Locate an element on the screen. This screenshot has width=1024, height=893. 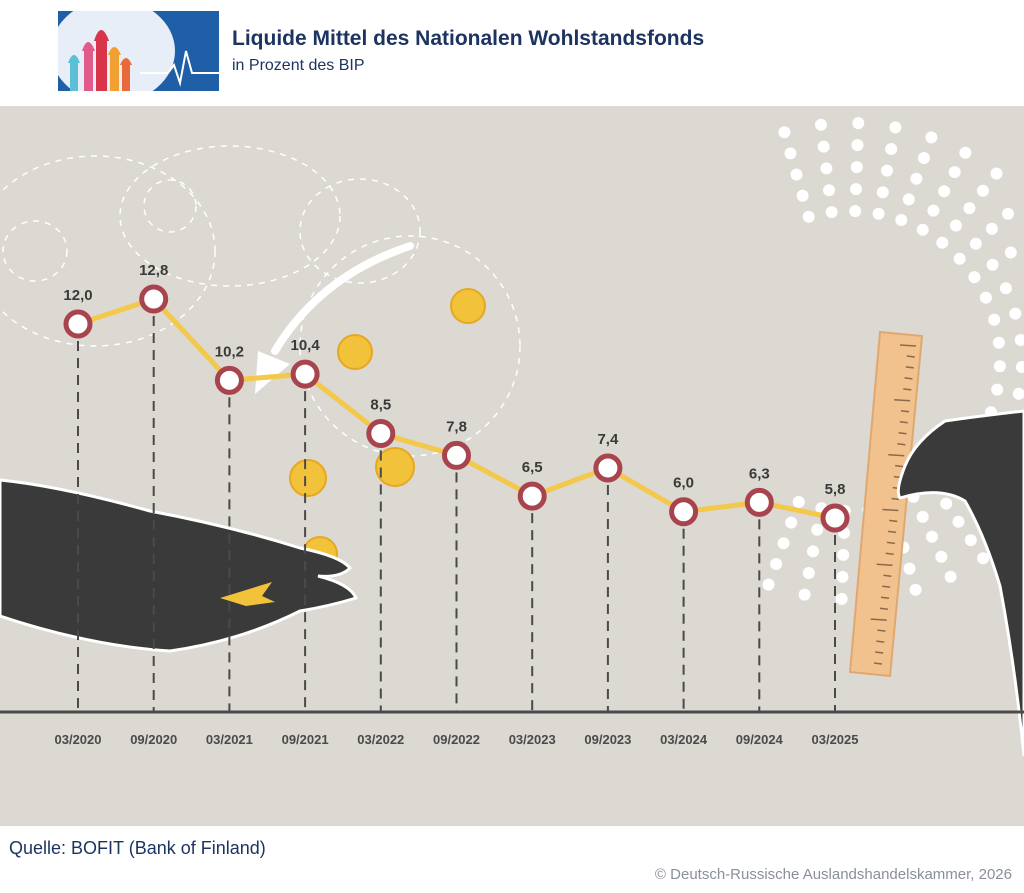
x-tick-label: 09/2024 is located at coordinates (760, 739).